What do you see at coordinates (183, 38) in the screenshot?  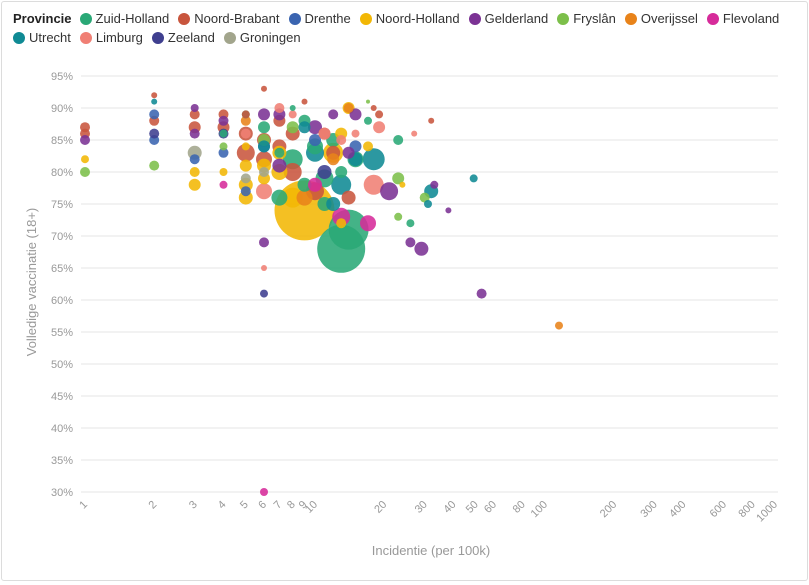 I see `legend-item: Zeeland` at bounding box center [183, 38].